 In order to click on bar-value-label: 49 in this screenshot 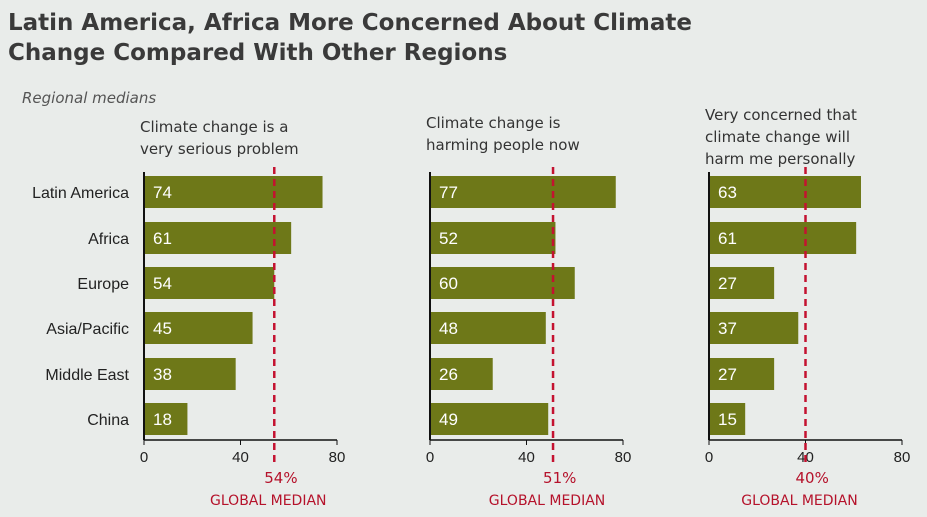, I will do `click(448, 419)`.